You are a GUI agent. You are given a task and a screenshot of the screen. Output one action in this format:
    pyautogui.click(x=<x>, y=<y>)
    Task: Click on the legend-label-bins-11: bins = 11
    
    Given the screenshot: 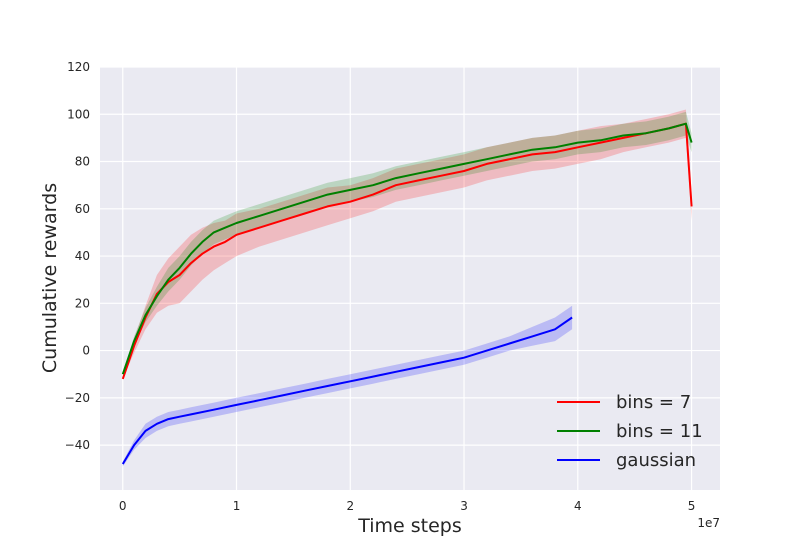 What is the action you would take?
    pyautogui.click(x=659, y=431)
    